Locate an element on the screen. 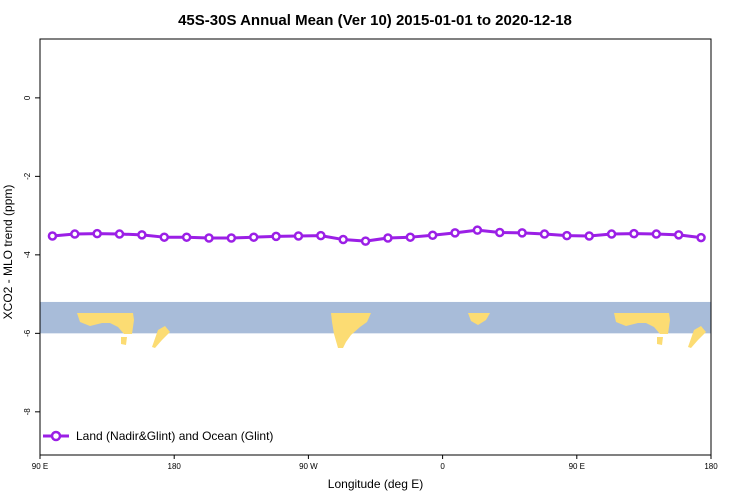  map-land-new-zealand is located at coordinates (161, 337).